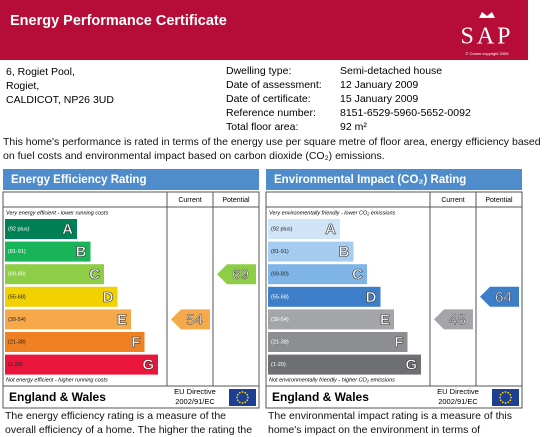 The height and width of the screenshot is (437, 556). I want to click on eu-flag, so click(505, 397).